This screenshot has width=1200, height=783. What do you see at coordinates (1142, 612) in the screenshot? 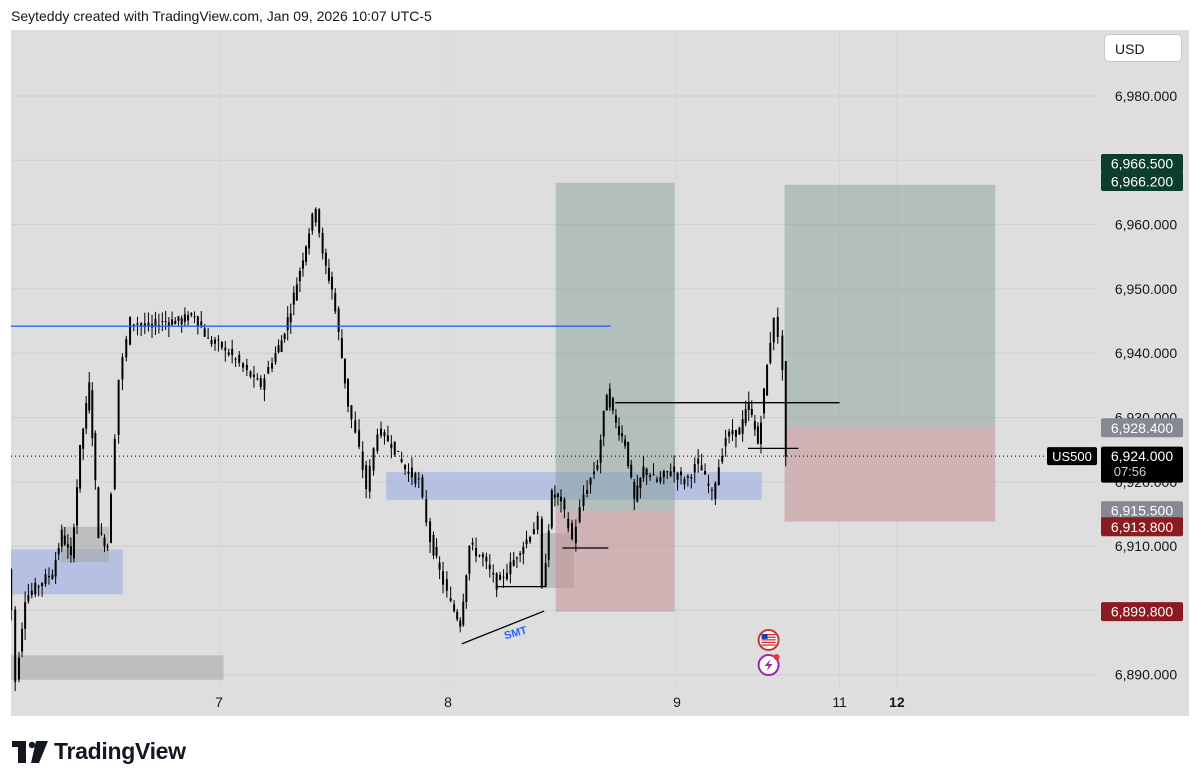
I see `price-label-text: 6,899.800` at bounding box center [1142, 612].